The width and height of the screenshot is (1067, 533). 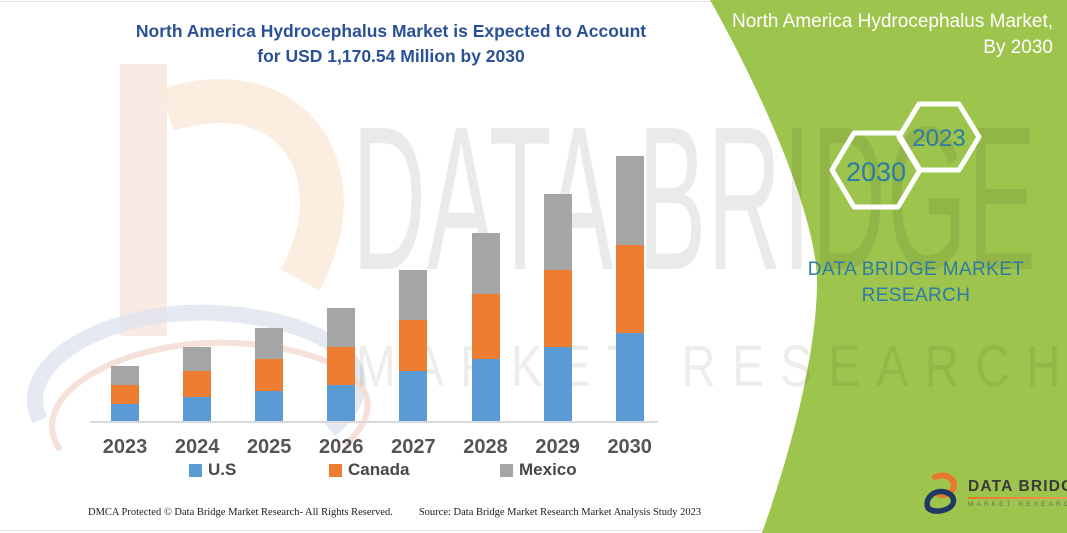 I want to click on brand-text-line2: RESEARCH, so click(x=916, y=296).